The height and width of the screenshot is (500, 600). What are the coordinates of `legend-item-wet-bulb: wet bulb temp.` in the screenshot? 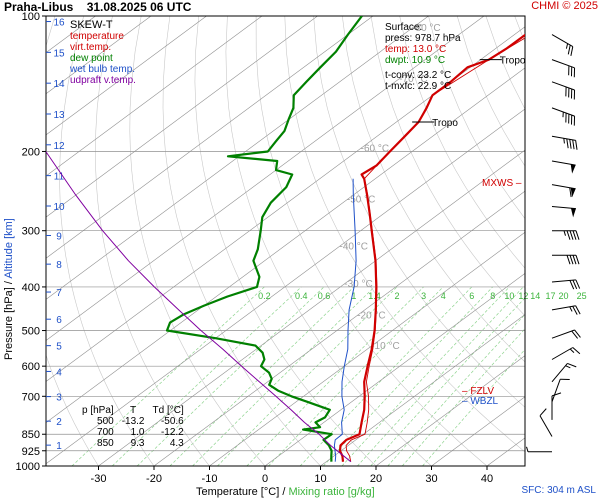 It's located at (103, 69).